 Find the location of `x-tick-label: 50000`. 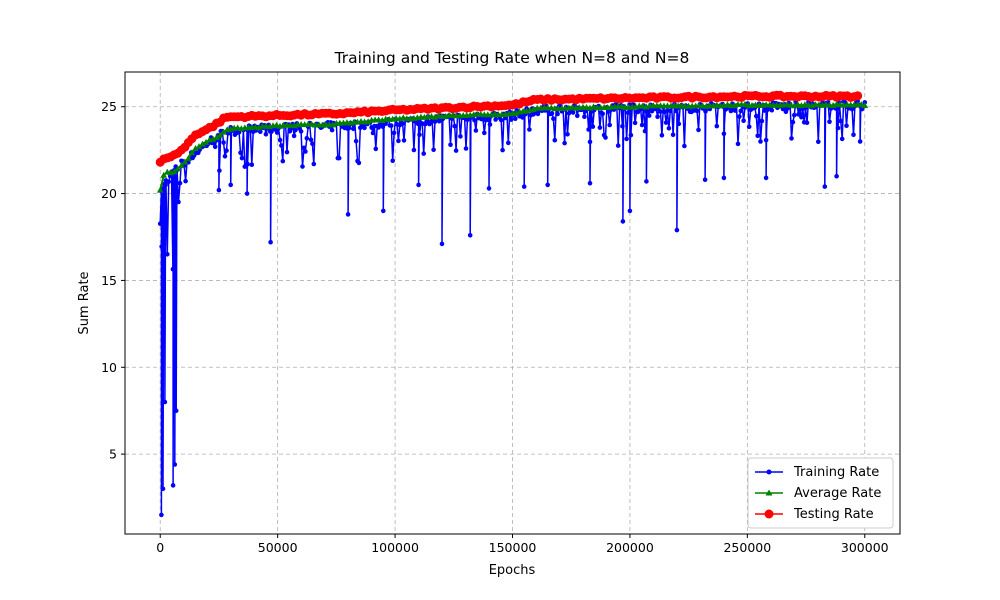

x-tick-label: 50000 is located at coordinates (278, 547).